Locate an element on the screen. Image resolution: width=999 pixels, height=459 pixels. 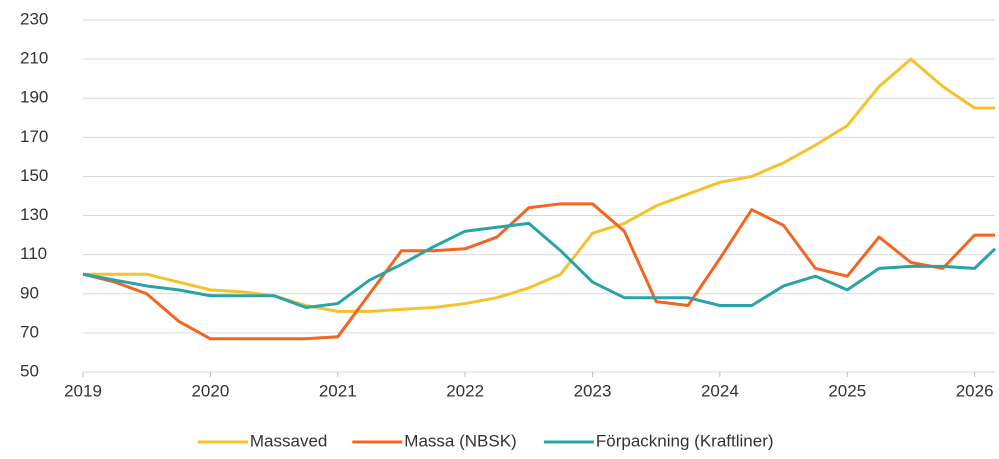
y-tick-label: 150 is located at coordinates (34, 175).